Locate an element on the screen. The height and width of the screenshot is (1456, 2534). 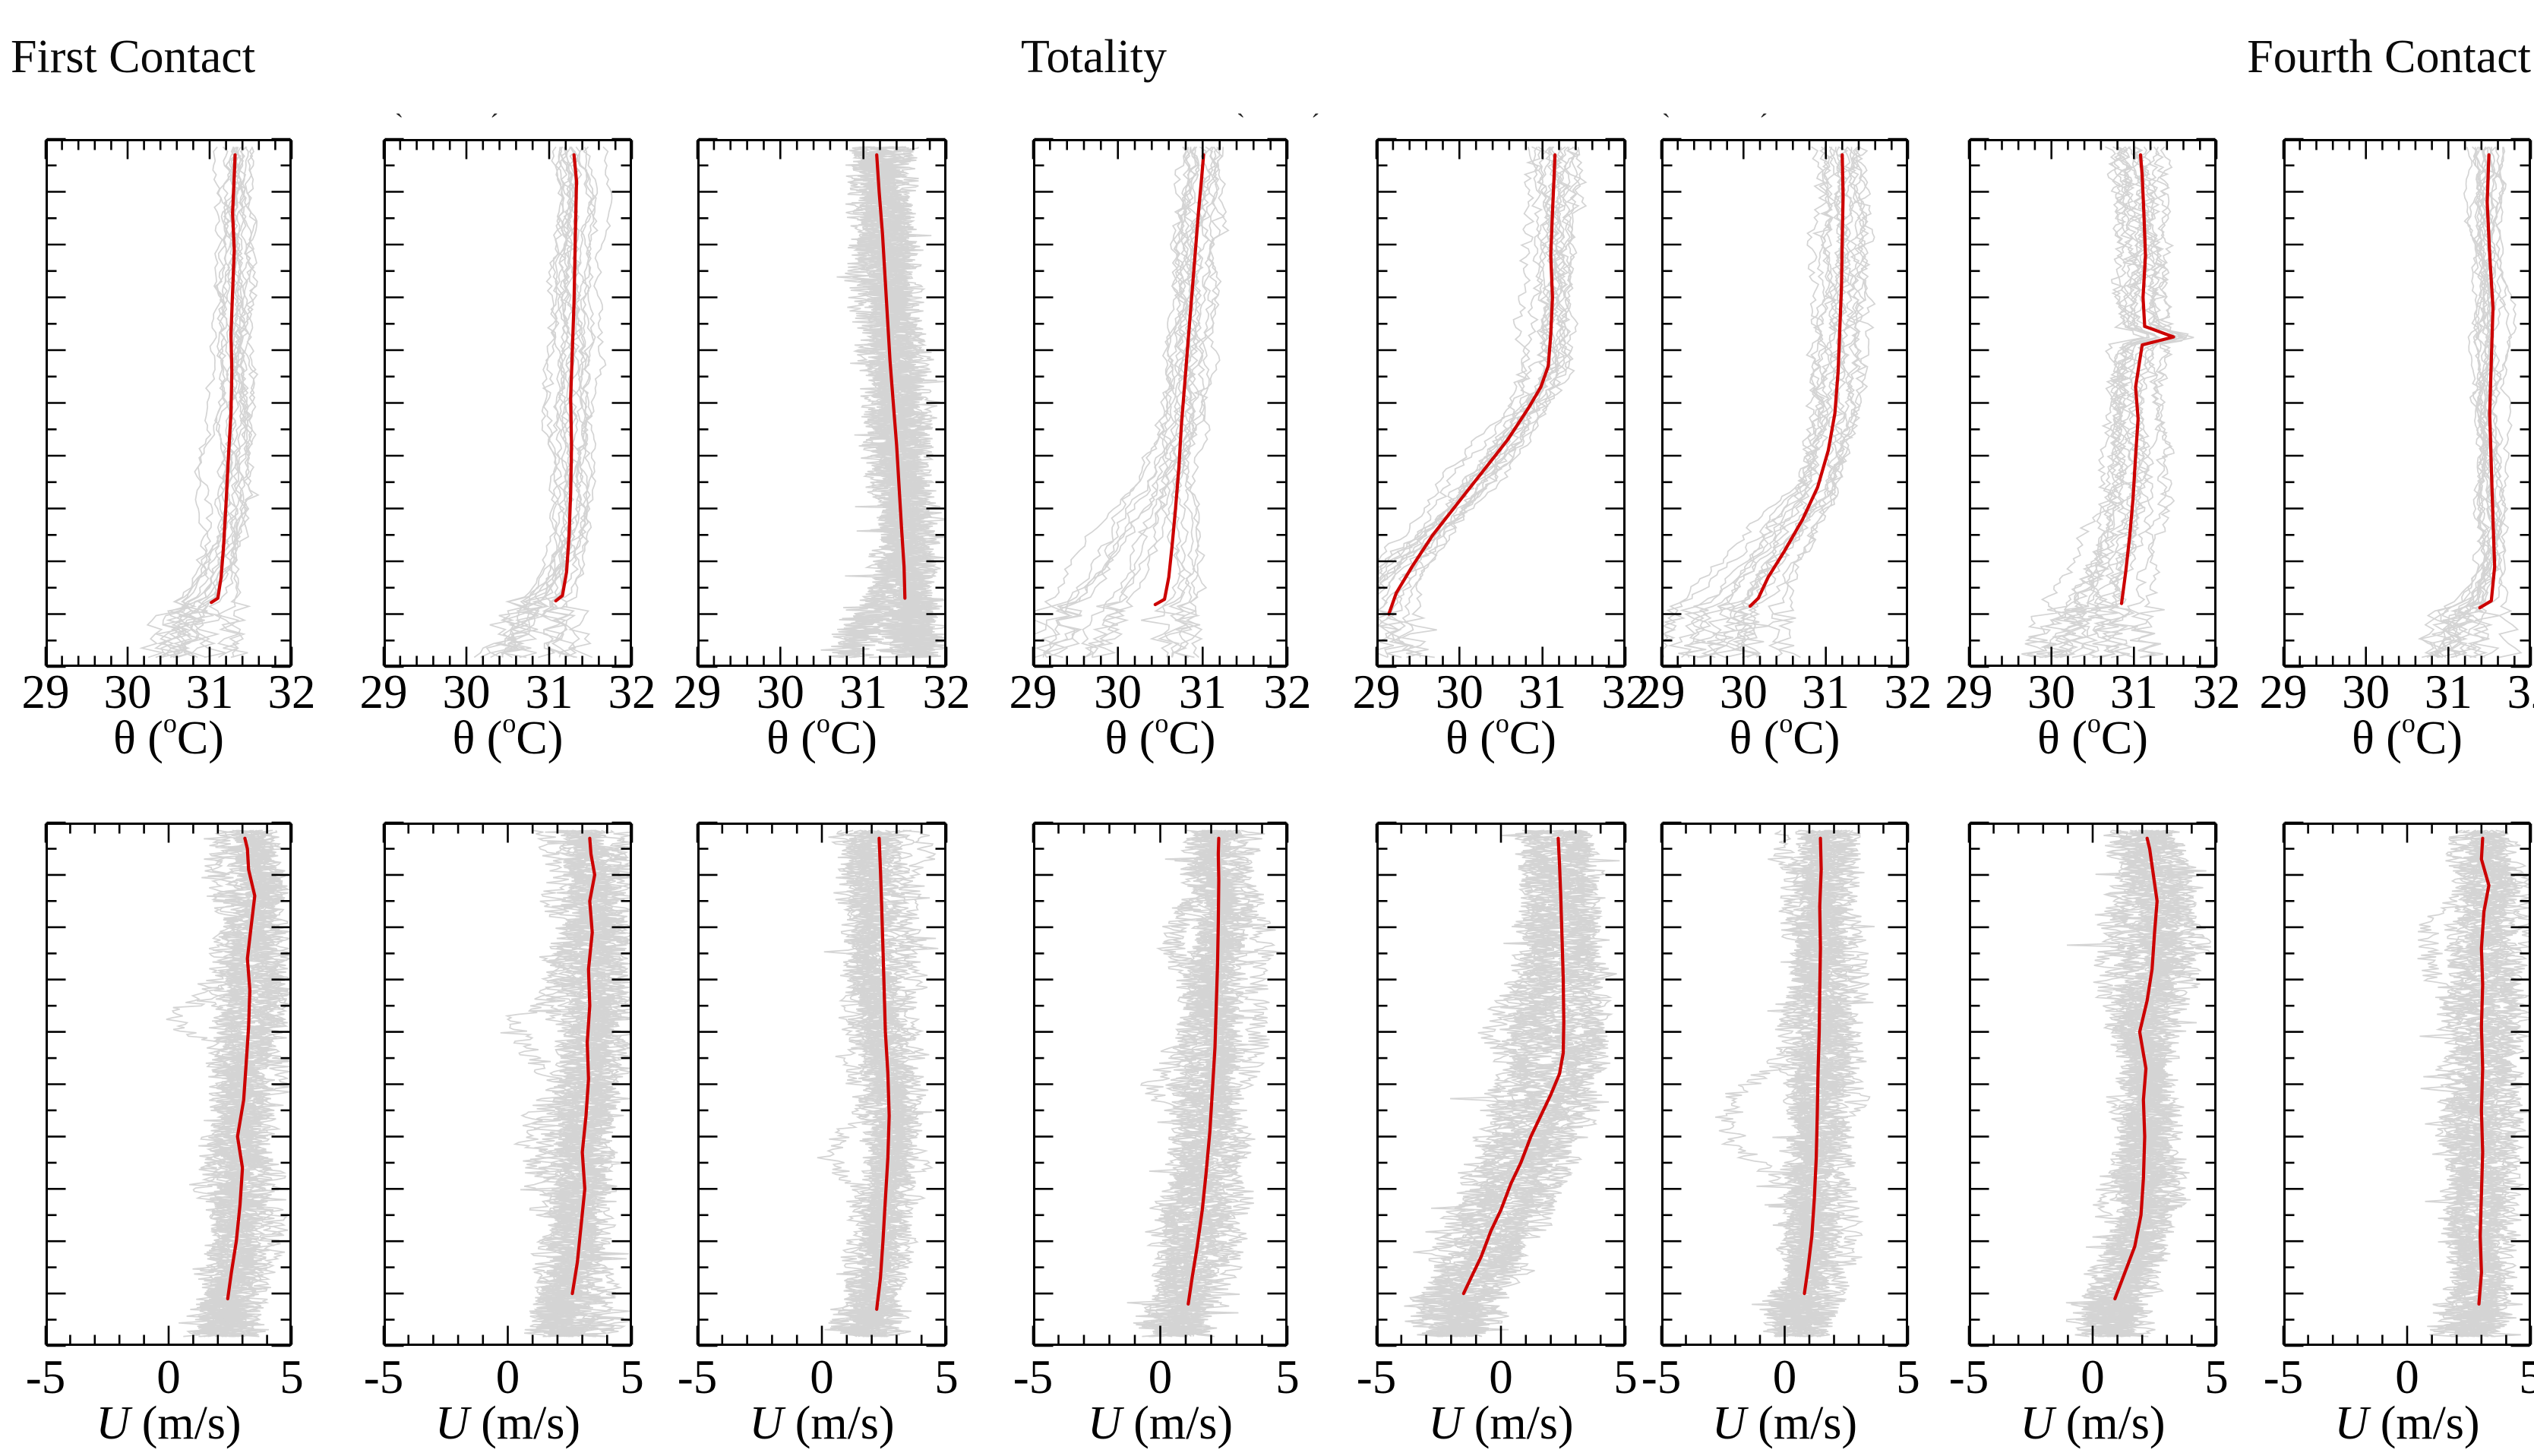
stray-mark: ´ is located at coordinates (495, 123).